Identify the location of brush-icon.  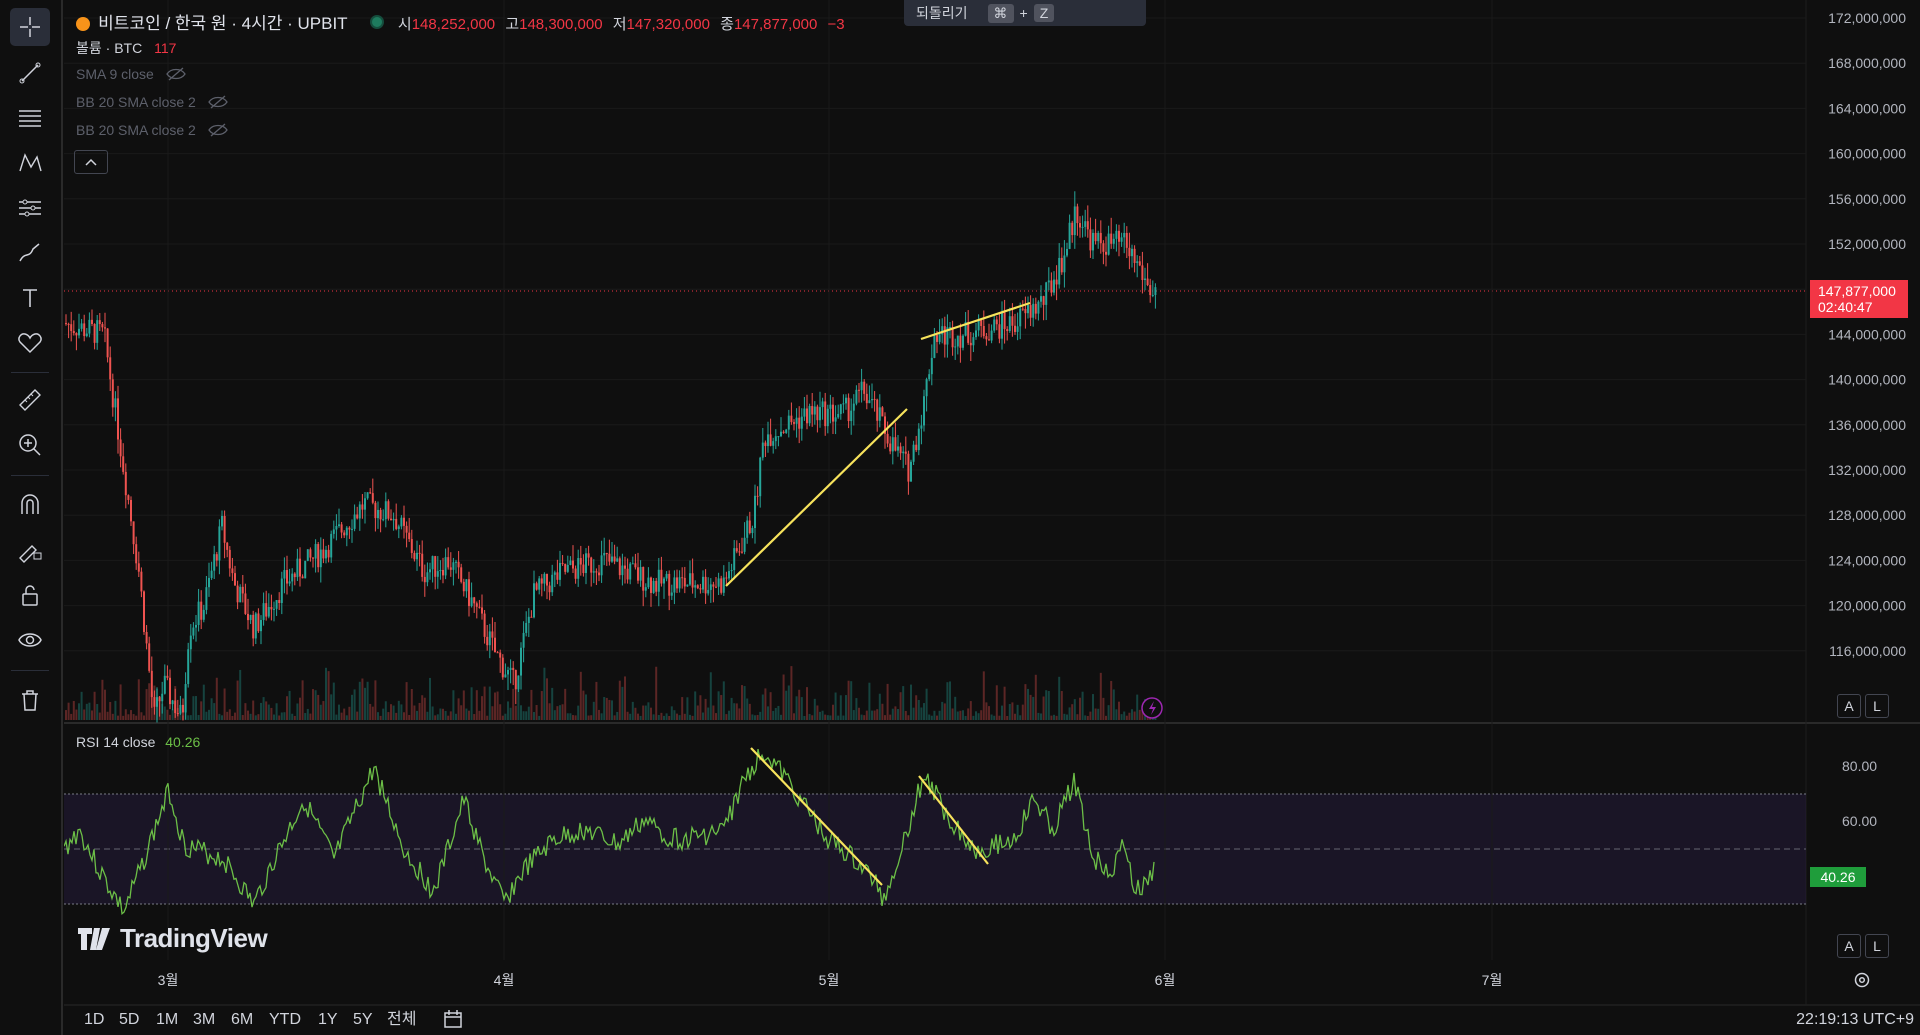
(30, 253).